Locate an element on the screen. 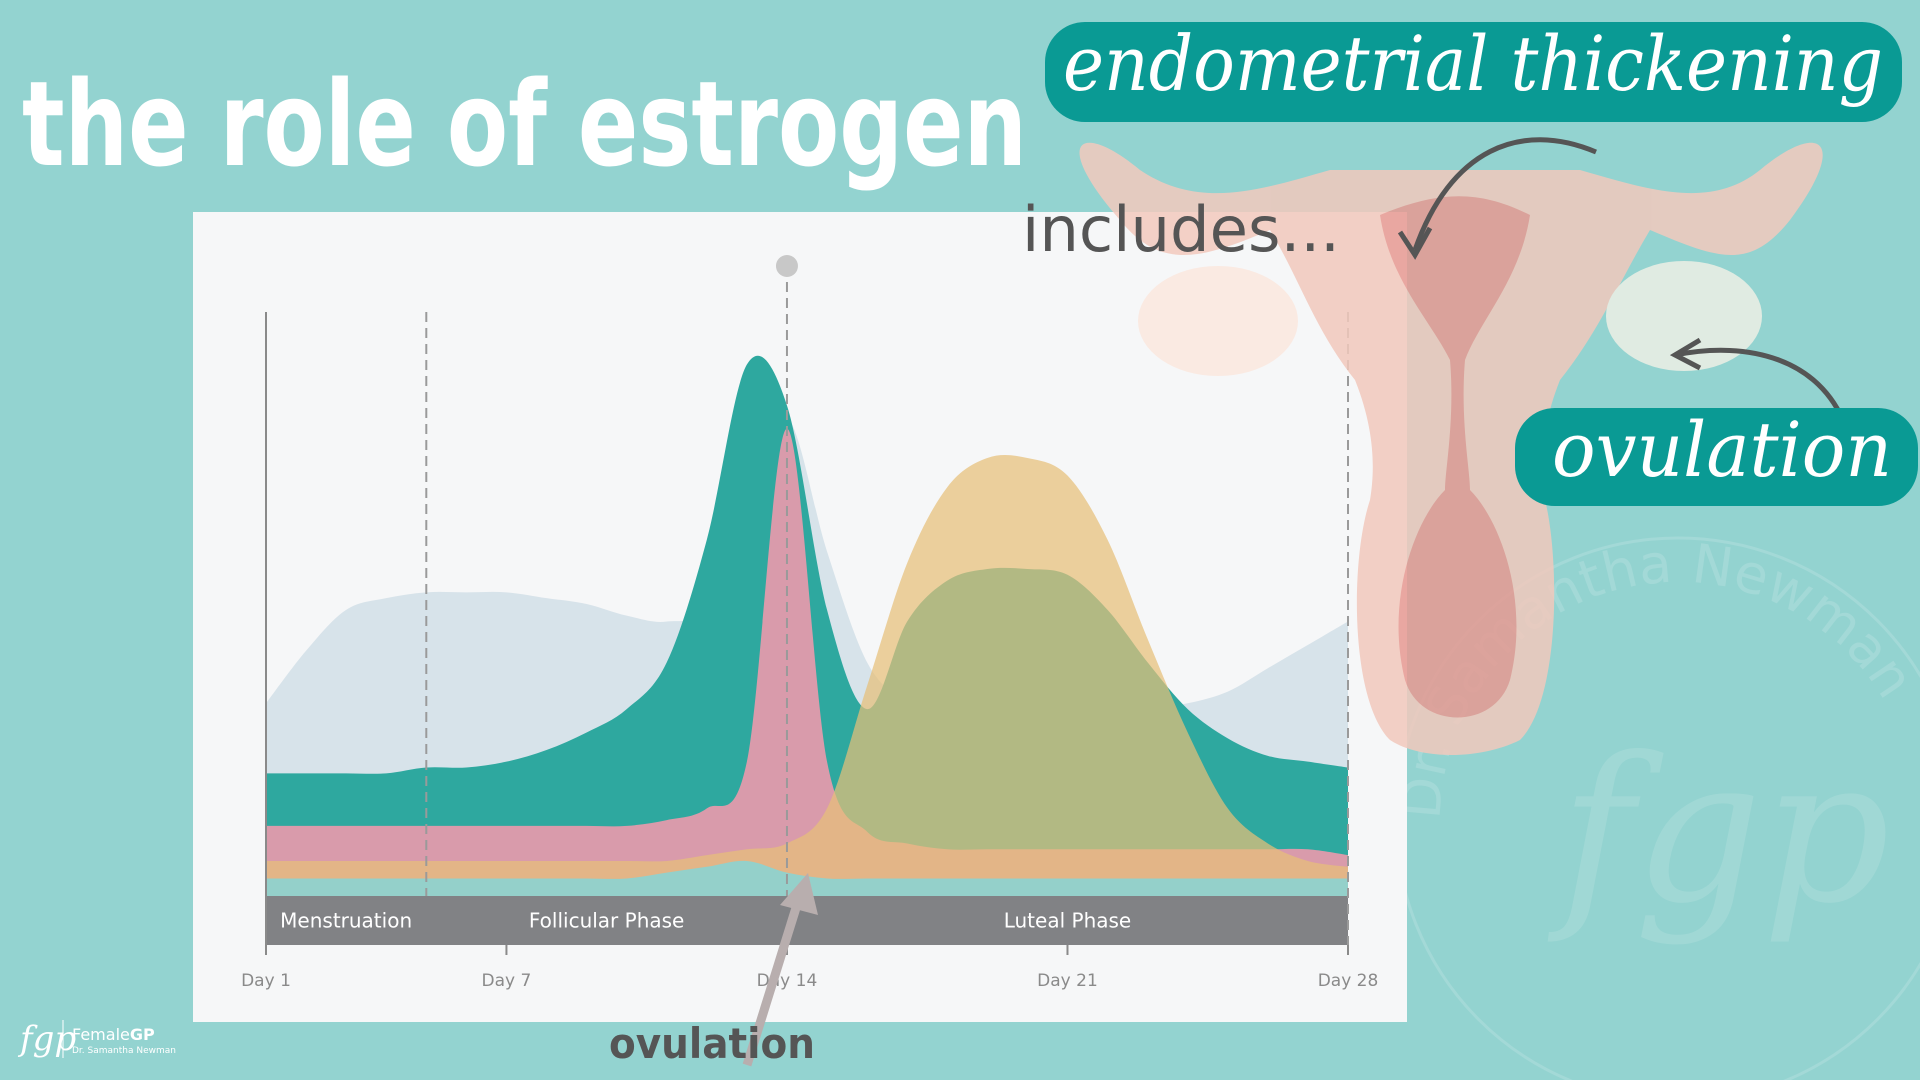 The image size is (1920, 1080). logo-brand-light: Female is located at coordinates (101, 1034).